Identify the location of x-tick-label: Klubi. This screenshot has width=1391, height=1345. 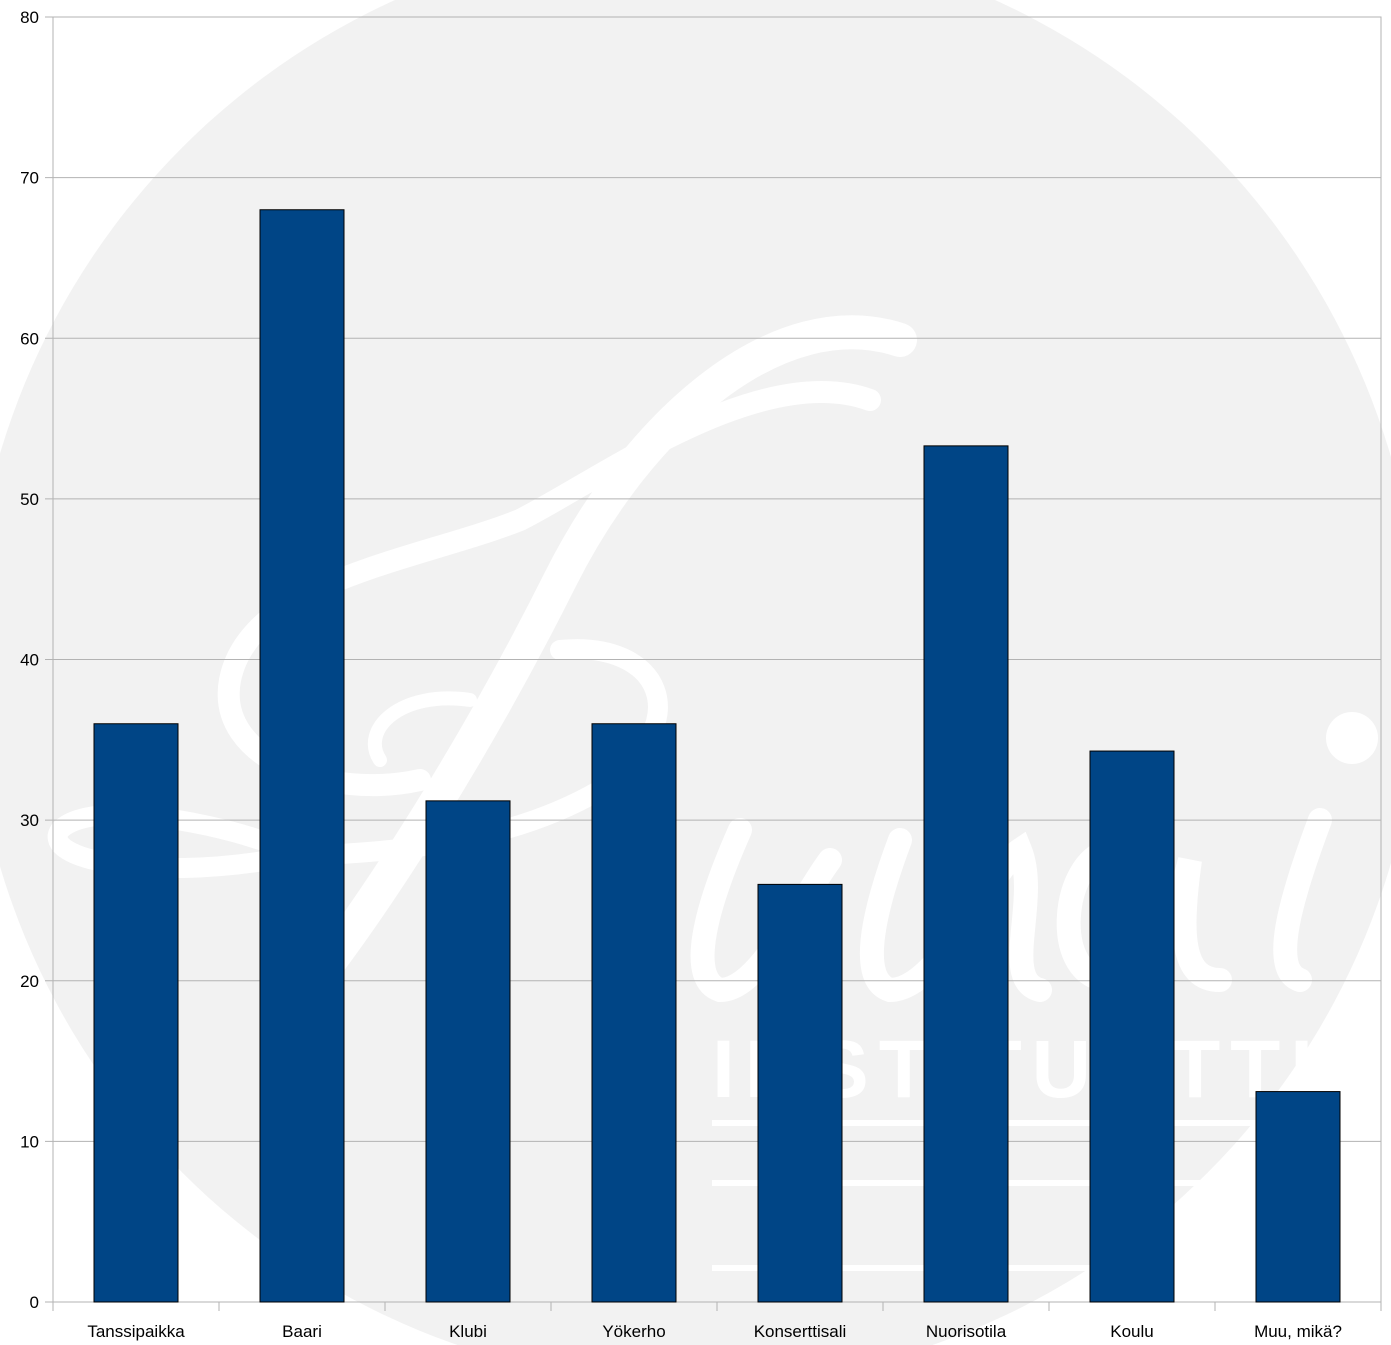
(468, 1331).